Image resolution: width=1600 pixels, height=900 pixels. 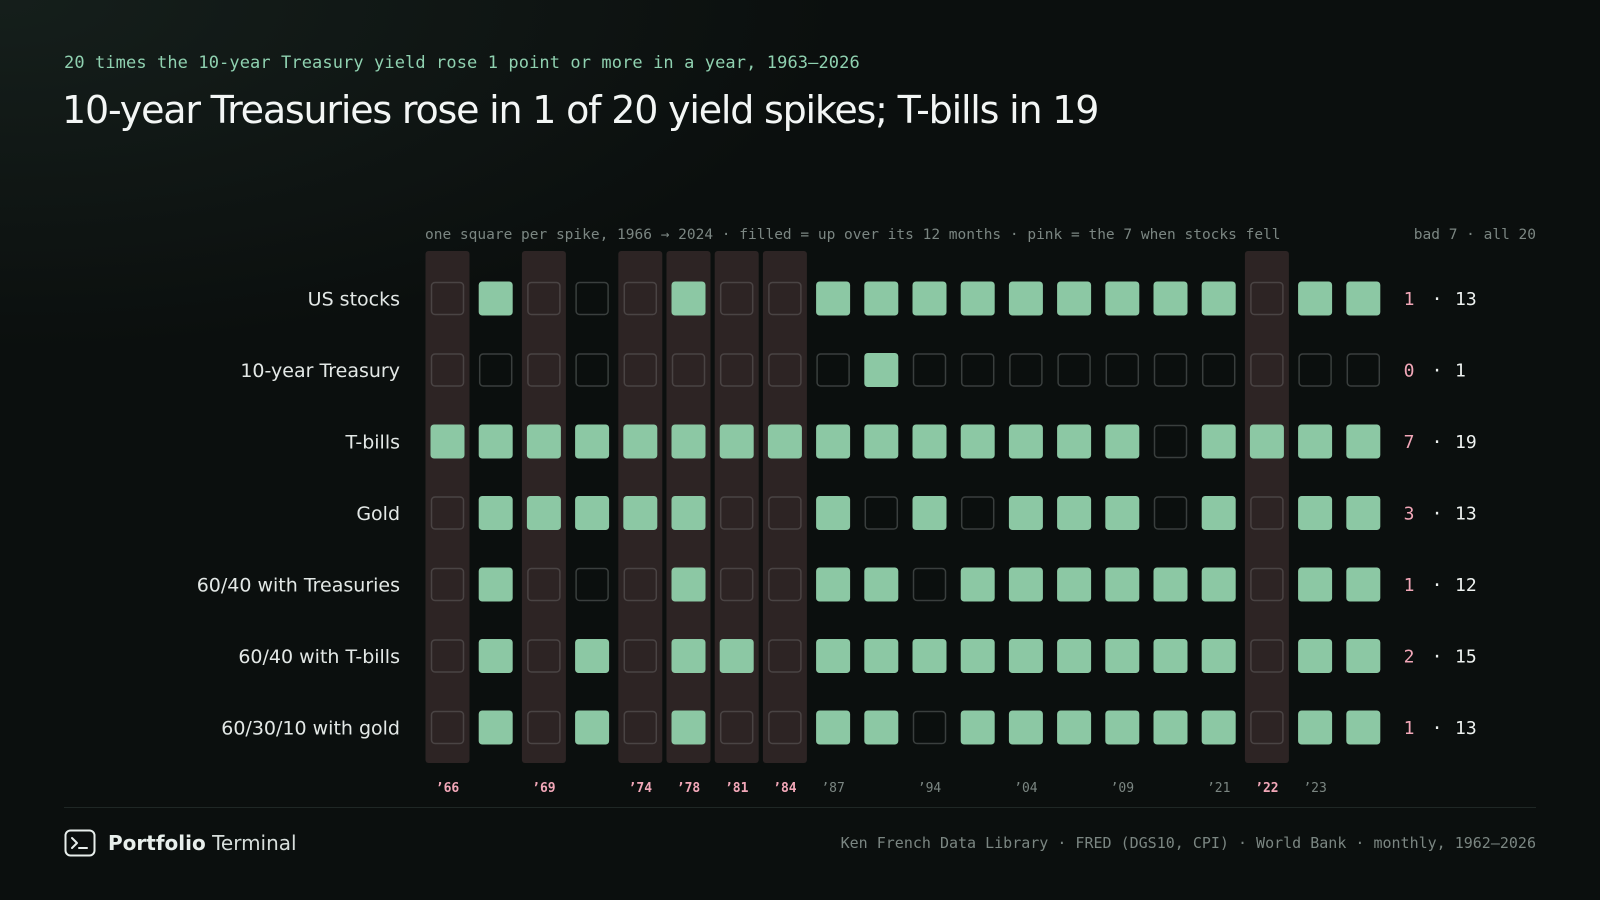 What do you see at coordinates (298, 586) in the screenshot?
I see `row-label: 60/40 with Treasuries` at bounding box center [298, 586].